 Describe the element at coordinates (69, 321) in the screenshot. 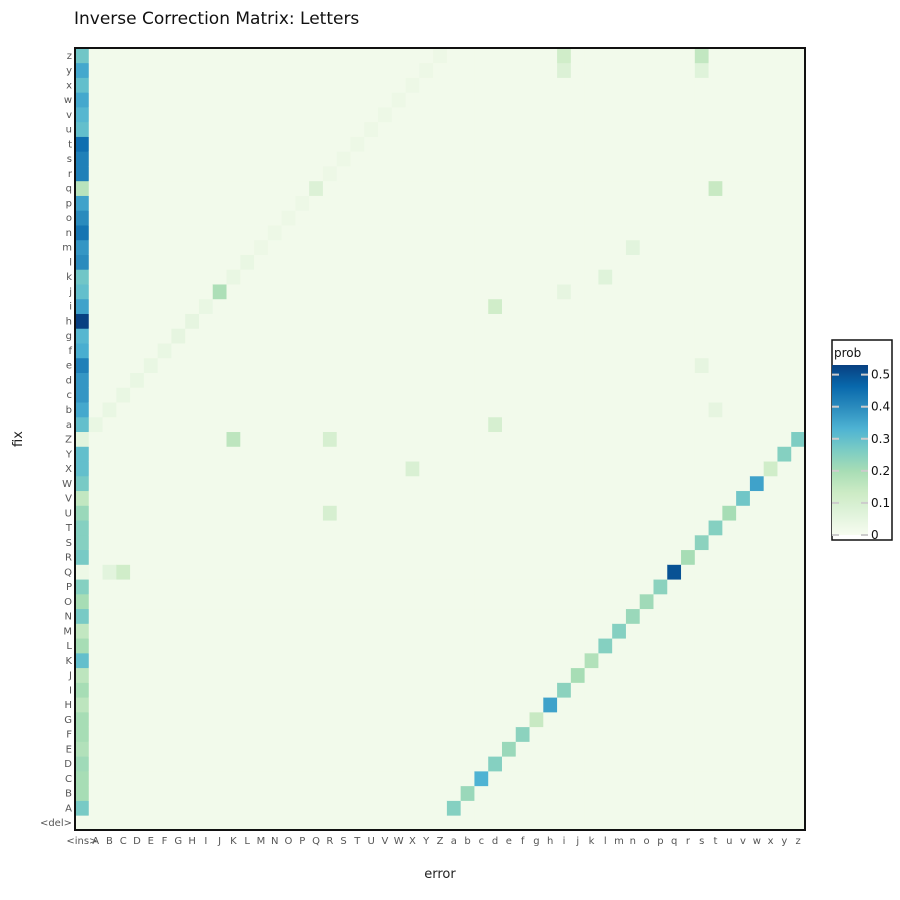

I see `y-tick-label: h` at that location.